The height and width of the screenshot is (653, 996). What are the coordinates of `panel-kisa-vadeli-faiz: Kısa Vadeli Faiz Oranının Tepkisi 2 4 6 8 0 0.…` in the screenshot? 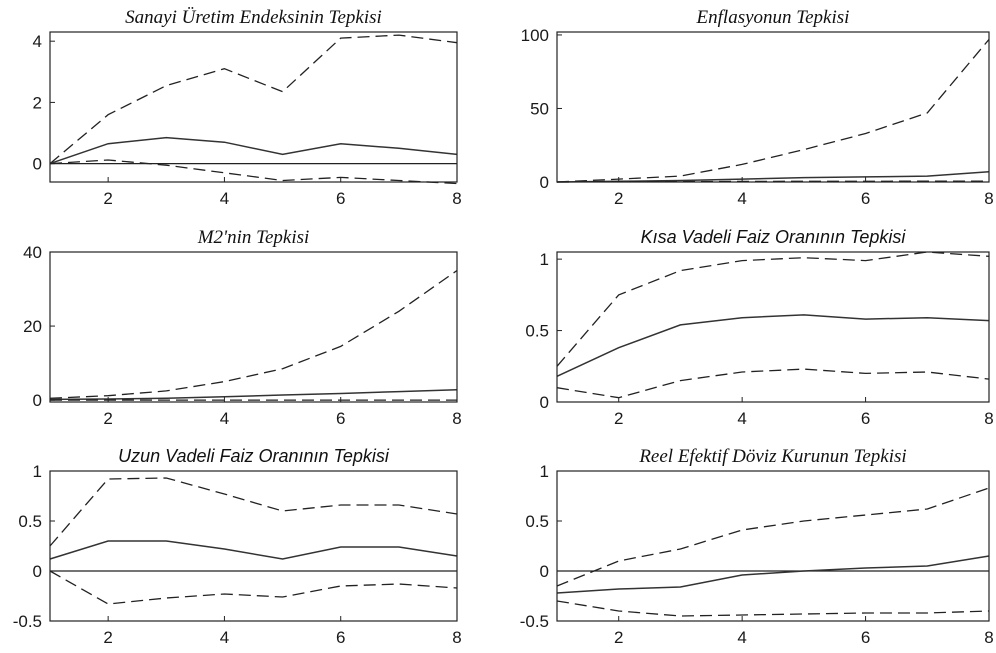 It's located at (759, 327).